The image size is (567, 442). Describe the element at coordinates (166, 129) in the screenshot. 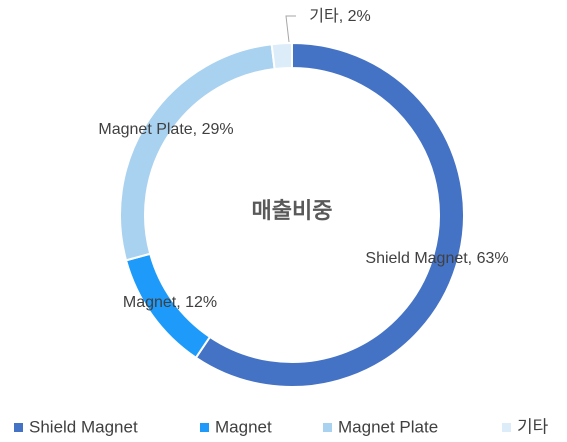

I see `data-label: Magnet Plate, 29%` at that location.